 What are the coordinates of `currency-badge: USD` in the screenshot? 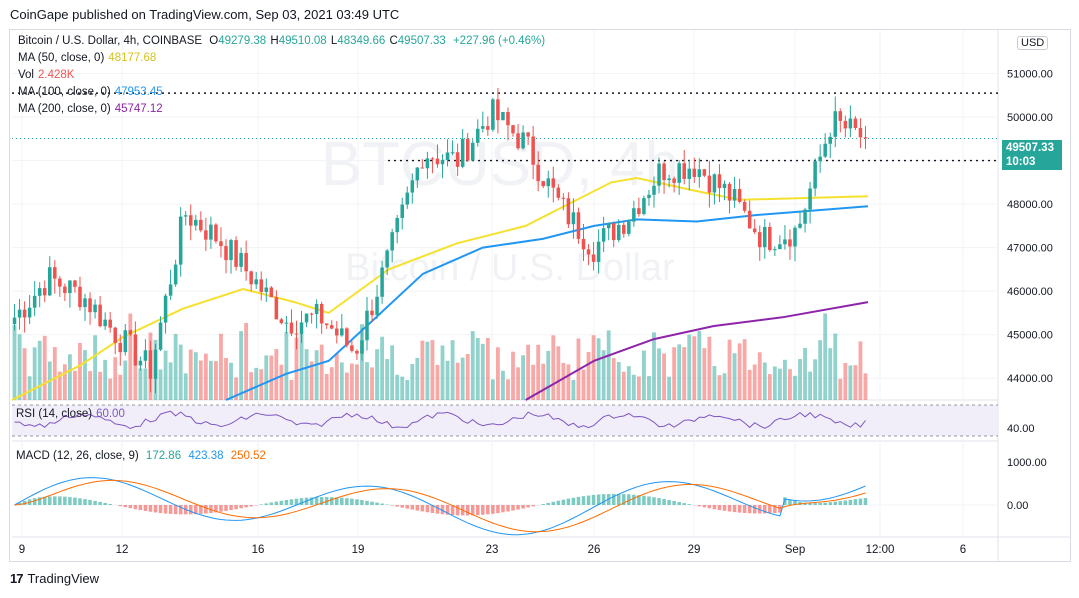 It's located at (1033, 43).